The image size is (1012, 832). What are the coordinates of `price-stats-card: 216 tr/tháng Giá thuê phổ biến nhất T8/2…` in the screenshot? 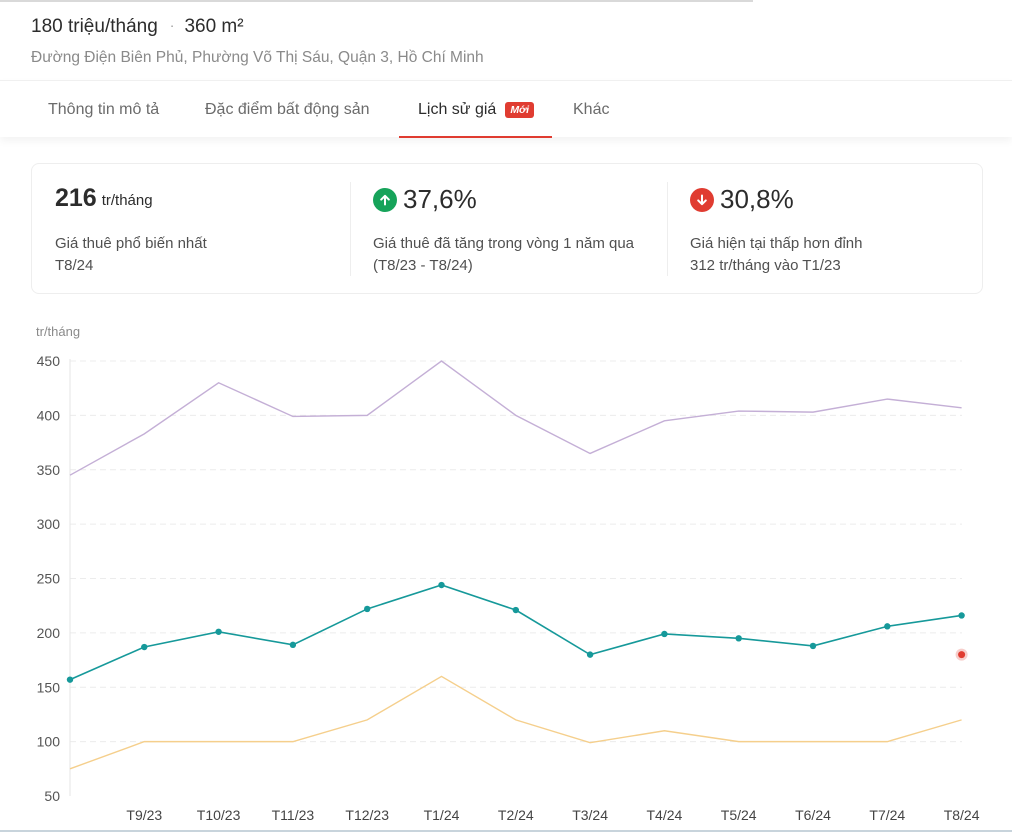 It's located at (507, 228).